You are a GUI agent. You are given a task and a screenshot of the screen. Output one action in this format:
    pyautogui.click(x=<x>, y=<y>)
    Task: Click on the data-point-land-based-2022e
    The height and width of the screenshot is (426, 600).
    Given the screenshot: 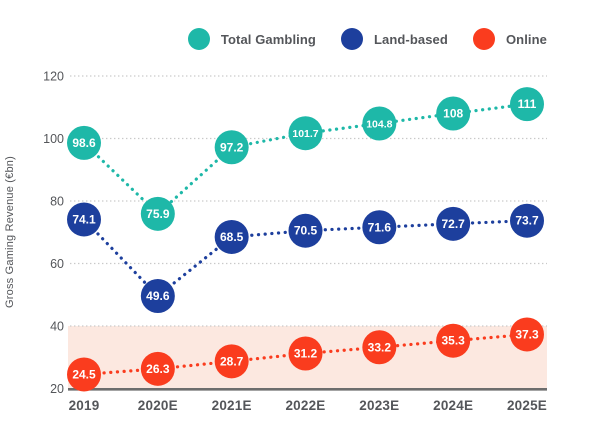 What is the action you would take?
    pyautogui.click(x=305, y=230)
    